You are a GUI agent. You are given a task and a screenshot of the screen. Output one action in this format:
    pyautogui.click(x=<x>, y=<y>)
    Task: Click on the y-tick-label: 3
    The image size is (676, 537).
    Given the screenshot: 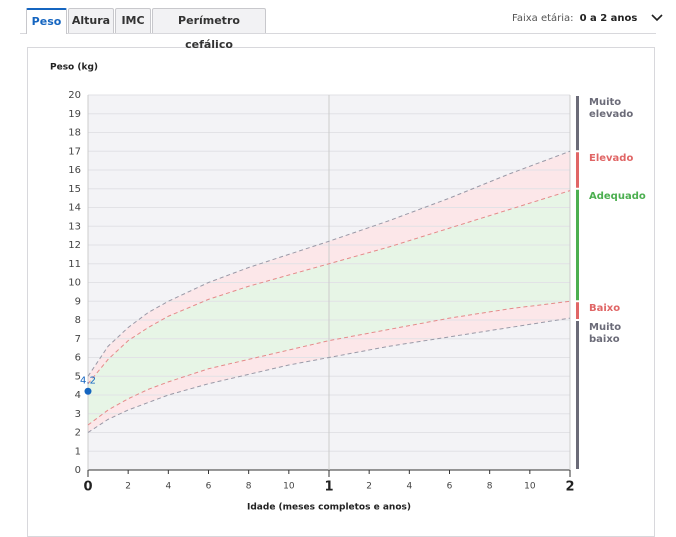 What is the action you would take?
    pyautogui.click(x=78, y=414)
    